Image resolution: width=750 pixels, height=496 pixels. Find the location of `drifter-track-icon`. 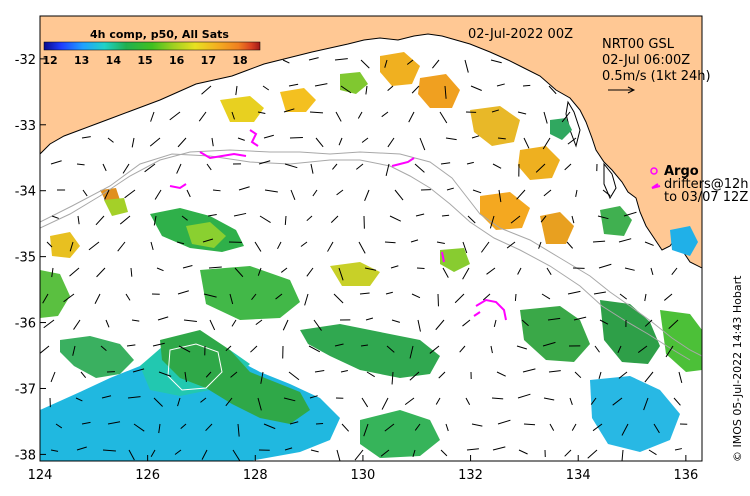

drifter-track-icon is located at coordinates (656, 187).